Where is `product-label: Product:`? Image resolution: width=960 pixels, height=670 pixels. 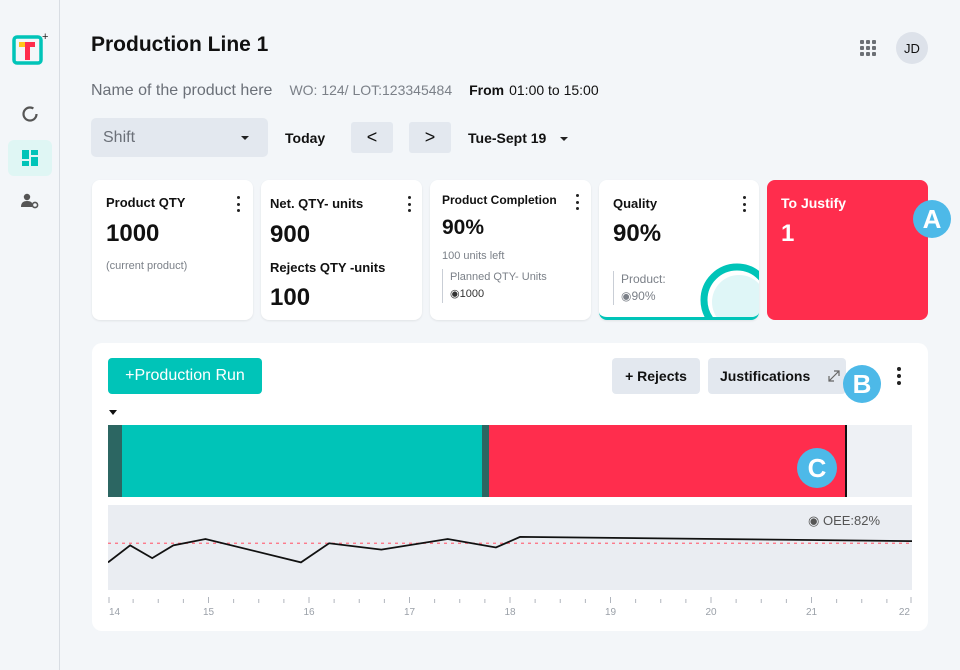
product-label: Product: is located at coordinates (643, 279).